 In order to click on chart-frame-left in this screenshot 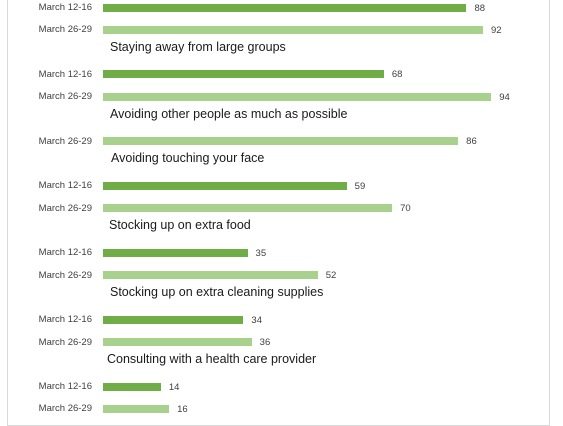, I will do `click(7, 213)`.